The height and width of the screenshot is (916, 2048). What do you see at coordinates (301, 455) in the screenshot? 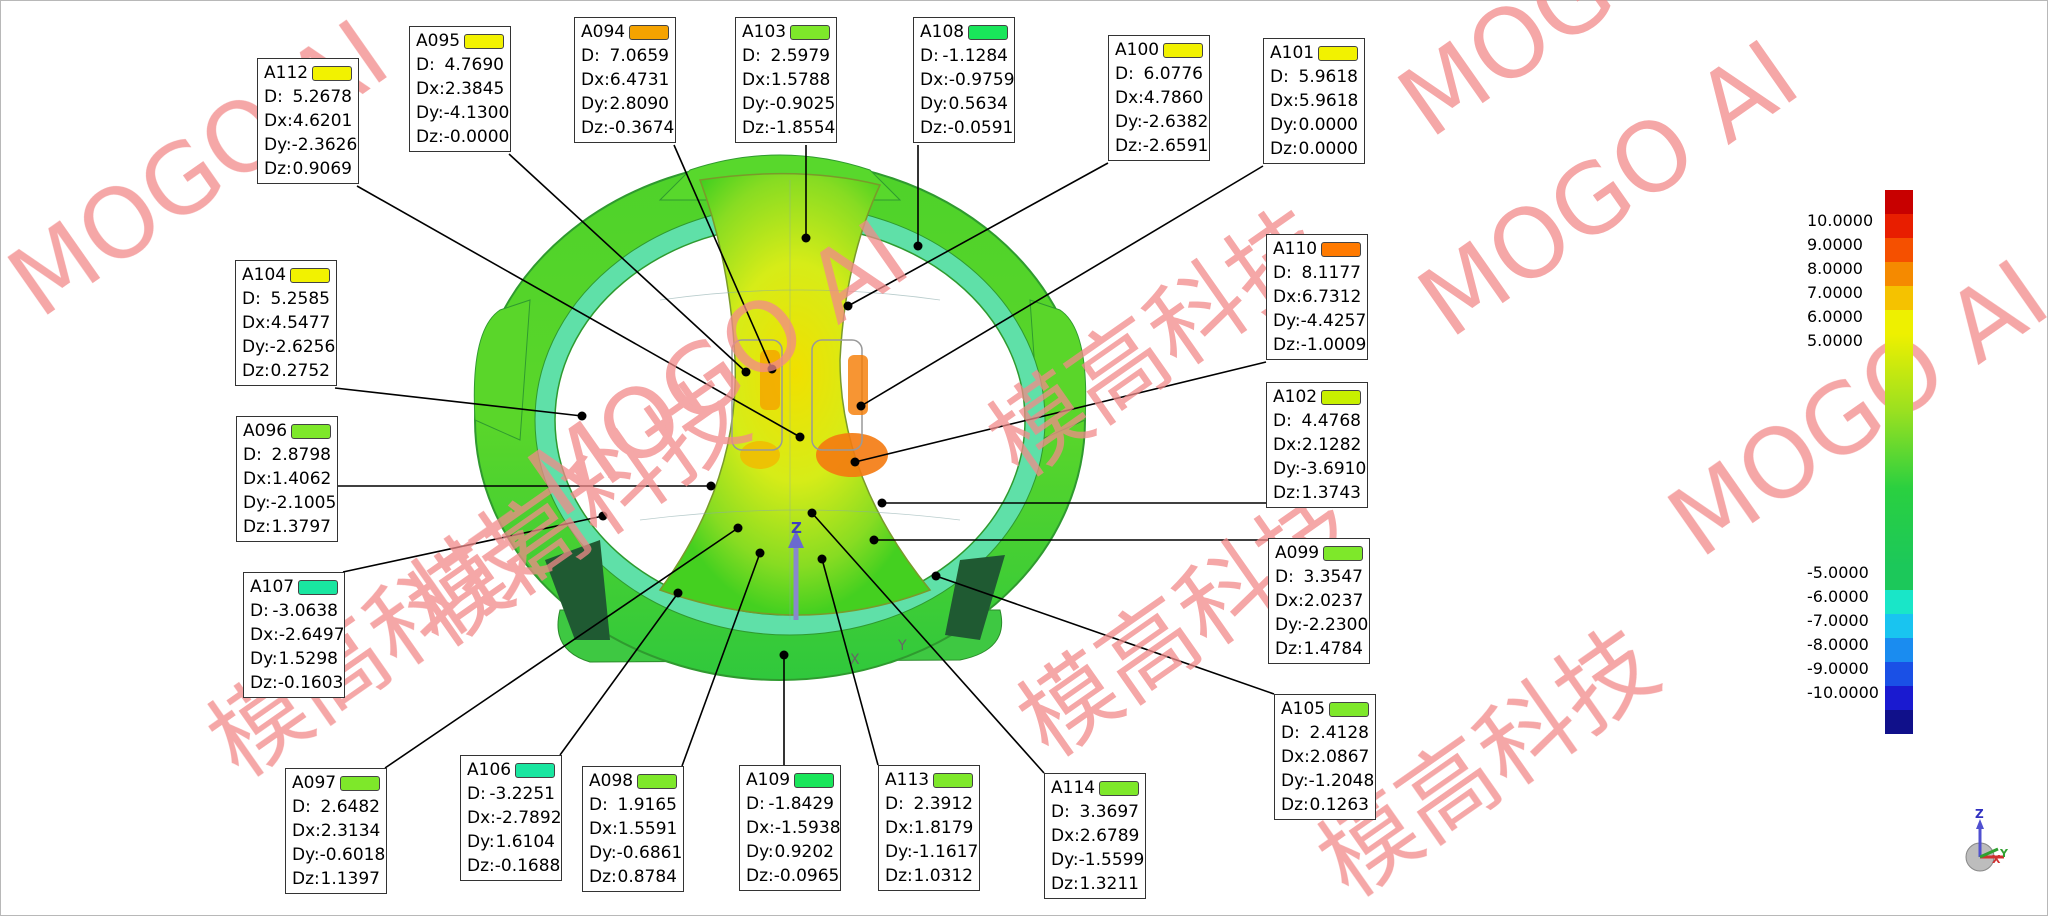
I see `row-value: 2.8798` at bounding box center [301, 455].